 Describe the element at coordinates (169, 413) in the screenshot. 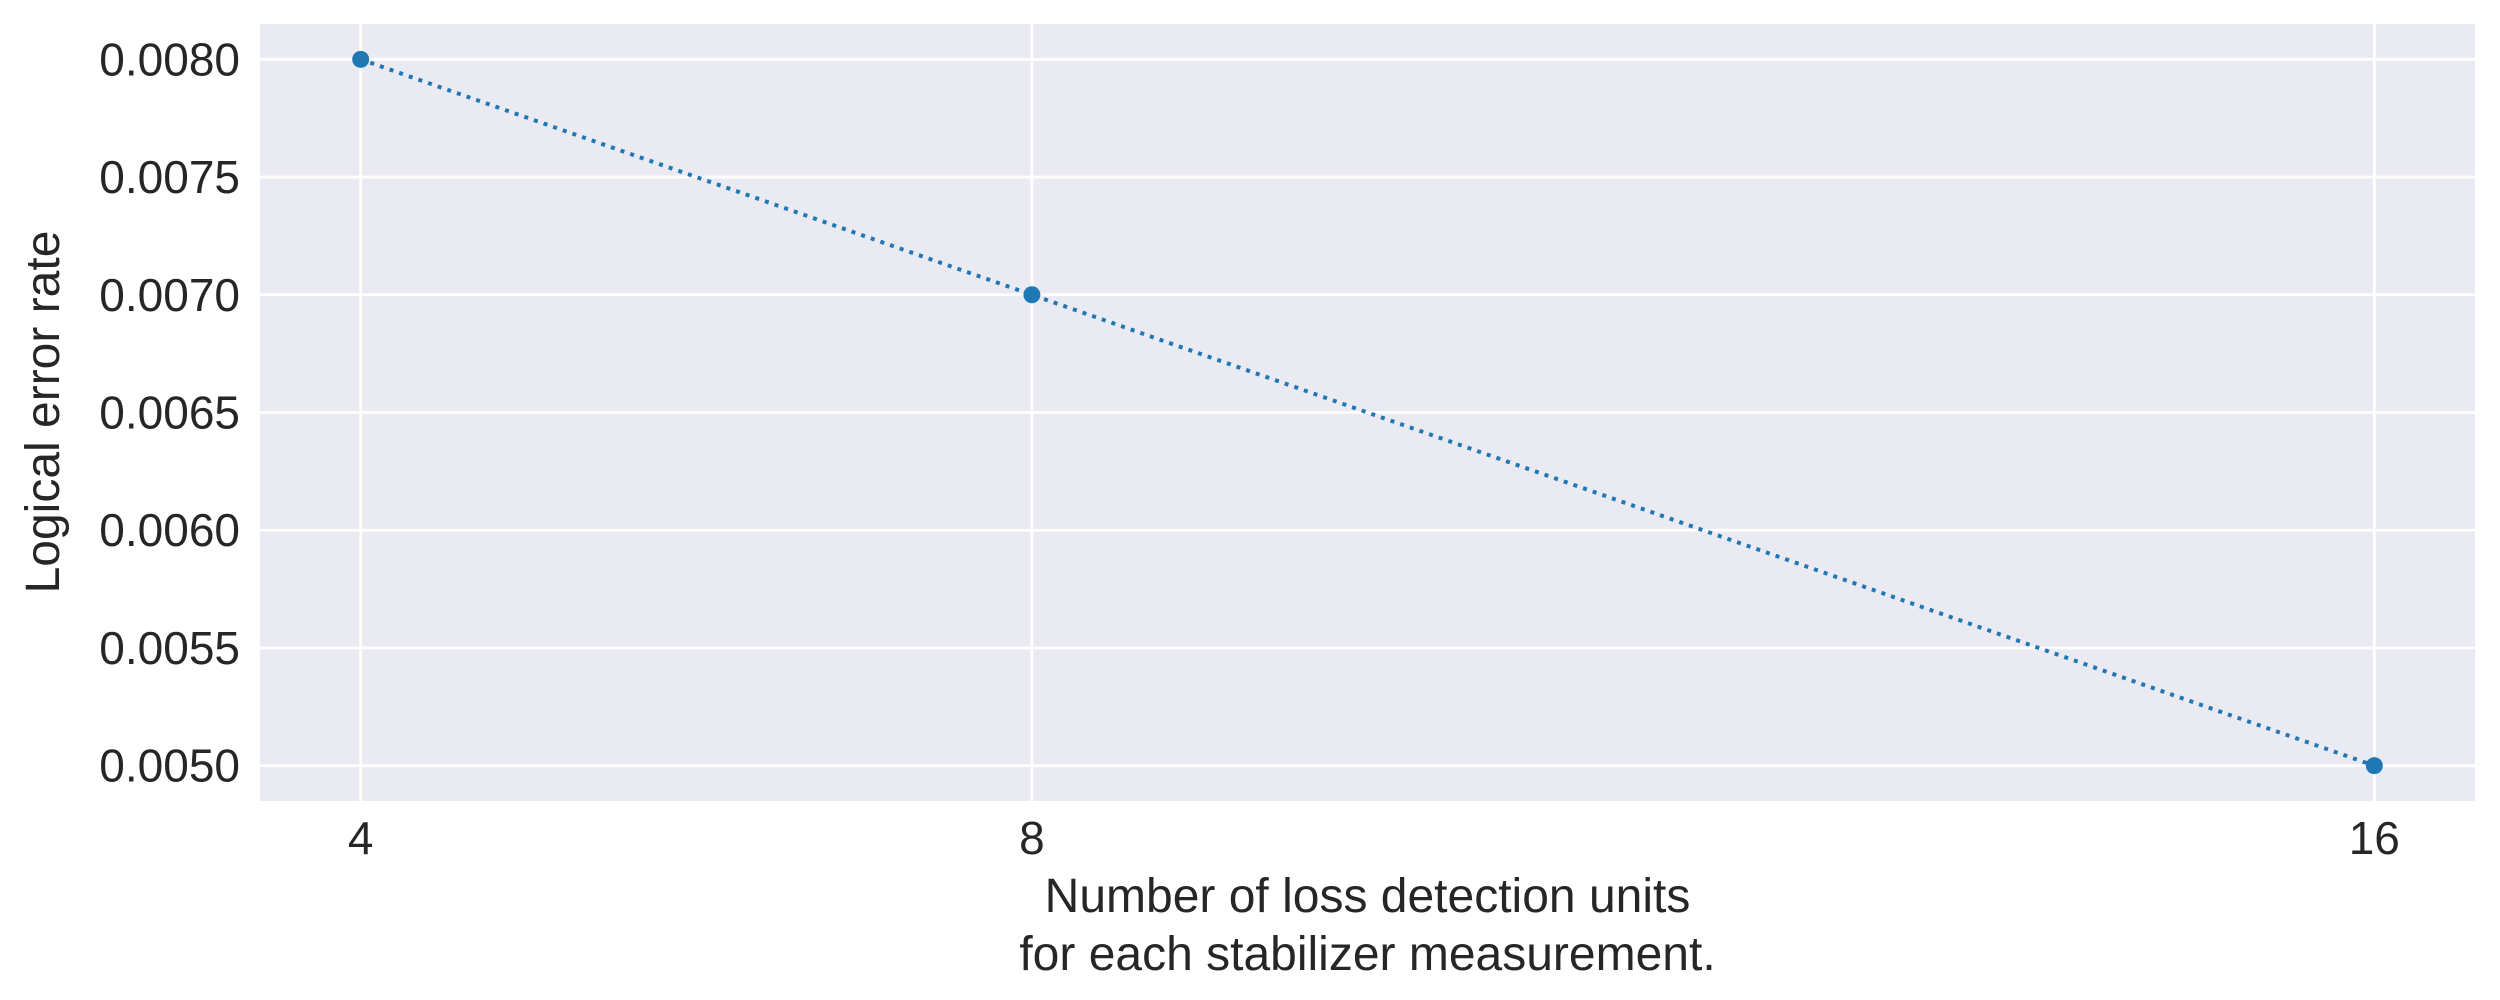

I see `y-tick-label: 0.0065` at that location.